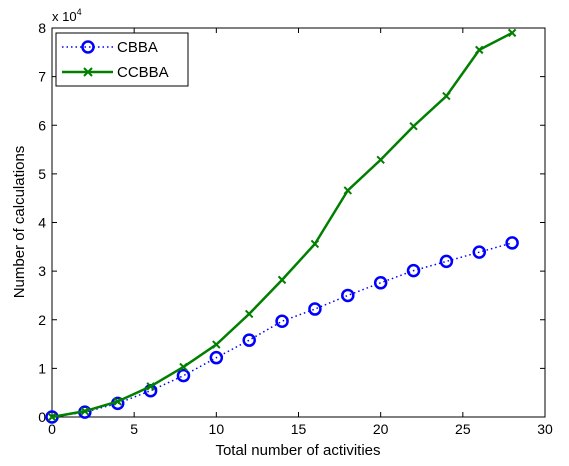  What do you see at coordinates (297, 450) in the screenshot?
I see `x-axis-label: Total number of activities` at bounding box center [297, 450].